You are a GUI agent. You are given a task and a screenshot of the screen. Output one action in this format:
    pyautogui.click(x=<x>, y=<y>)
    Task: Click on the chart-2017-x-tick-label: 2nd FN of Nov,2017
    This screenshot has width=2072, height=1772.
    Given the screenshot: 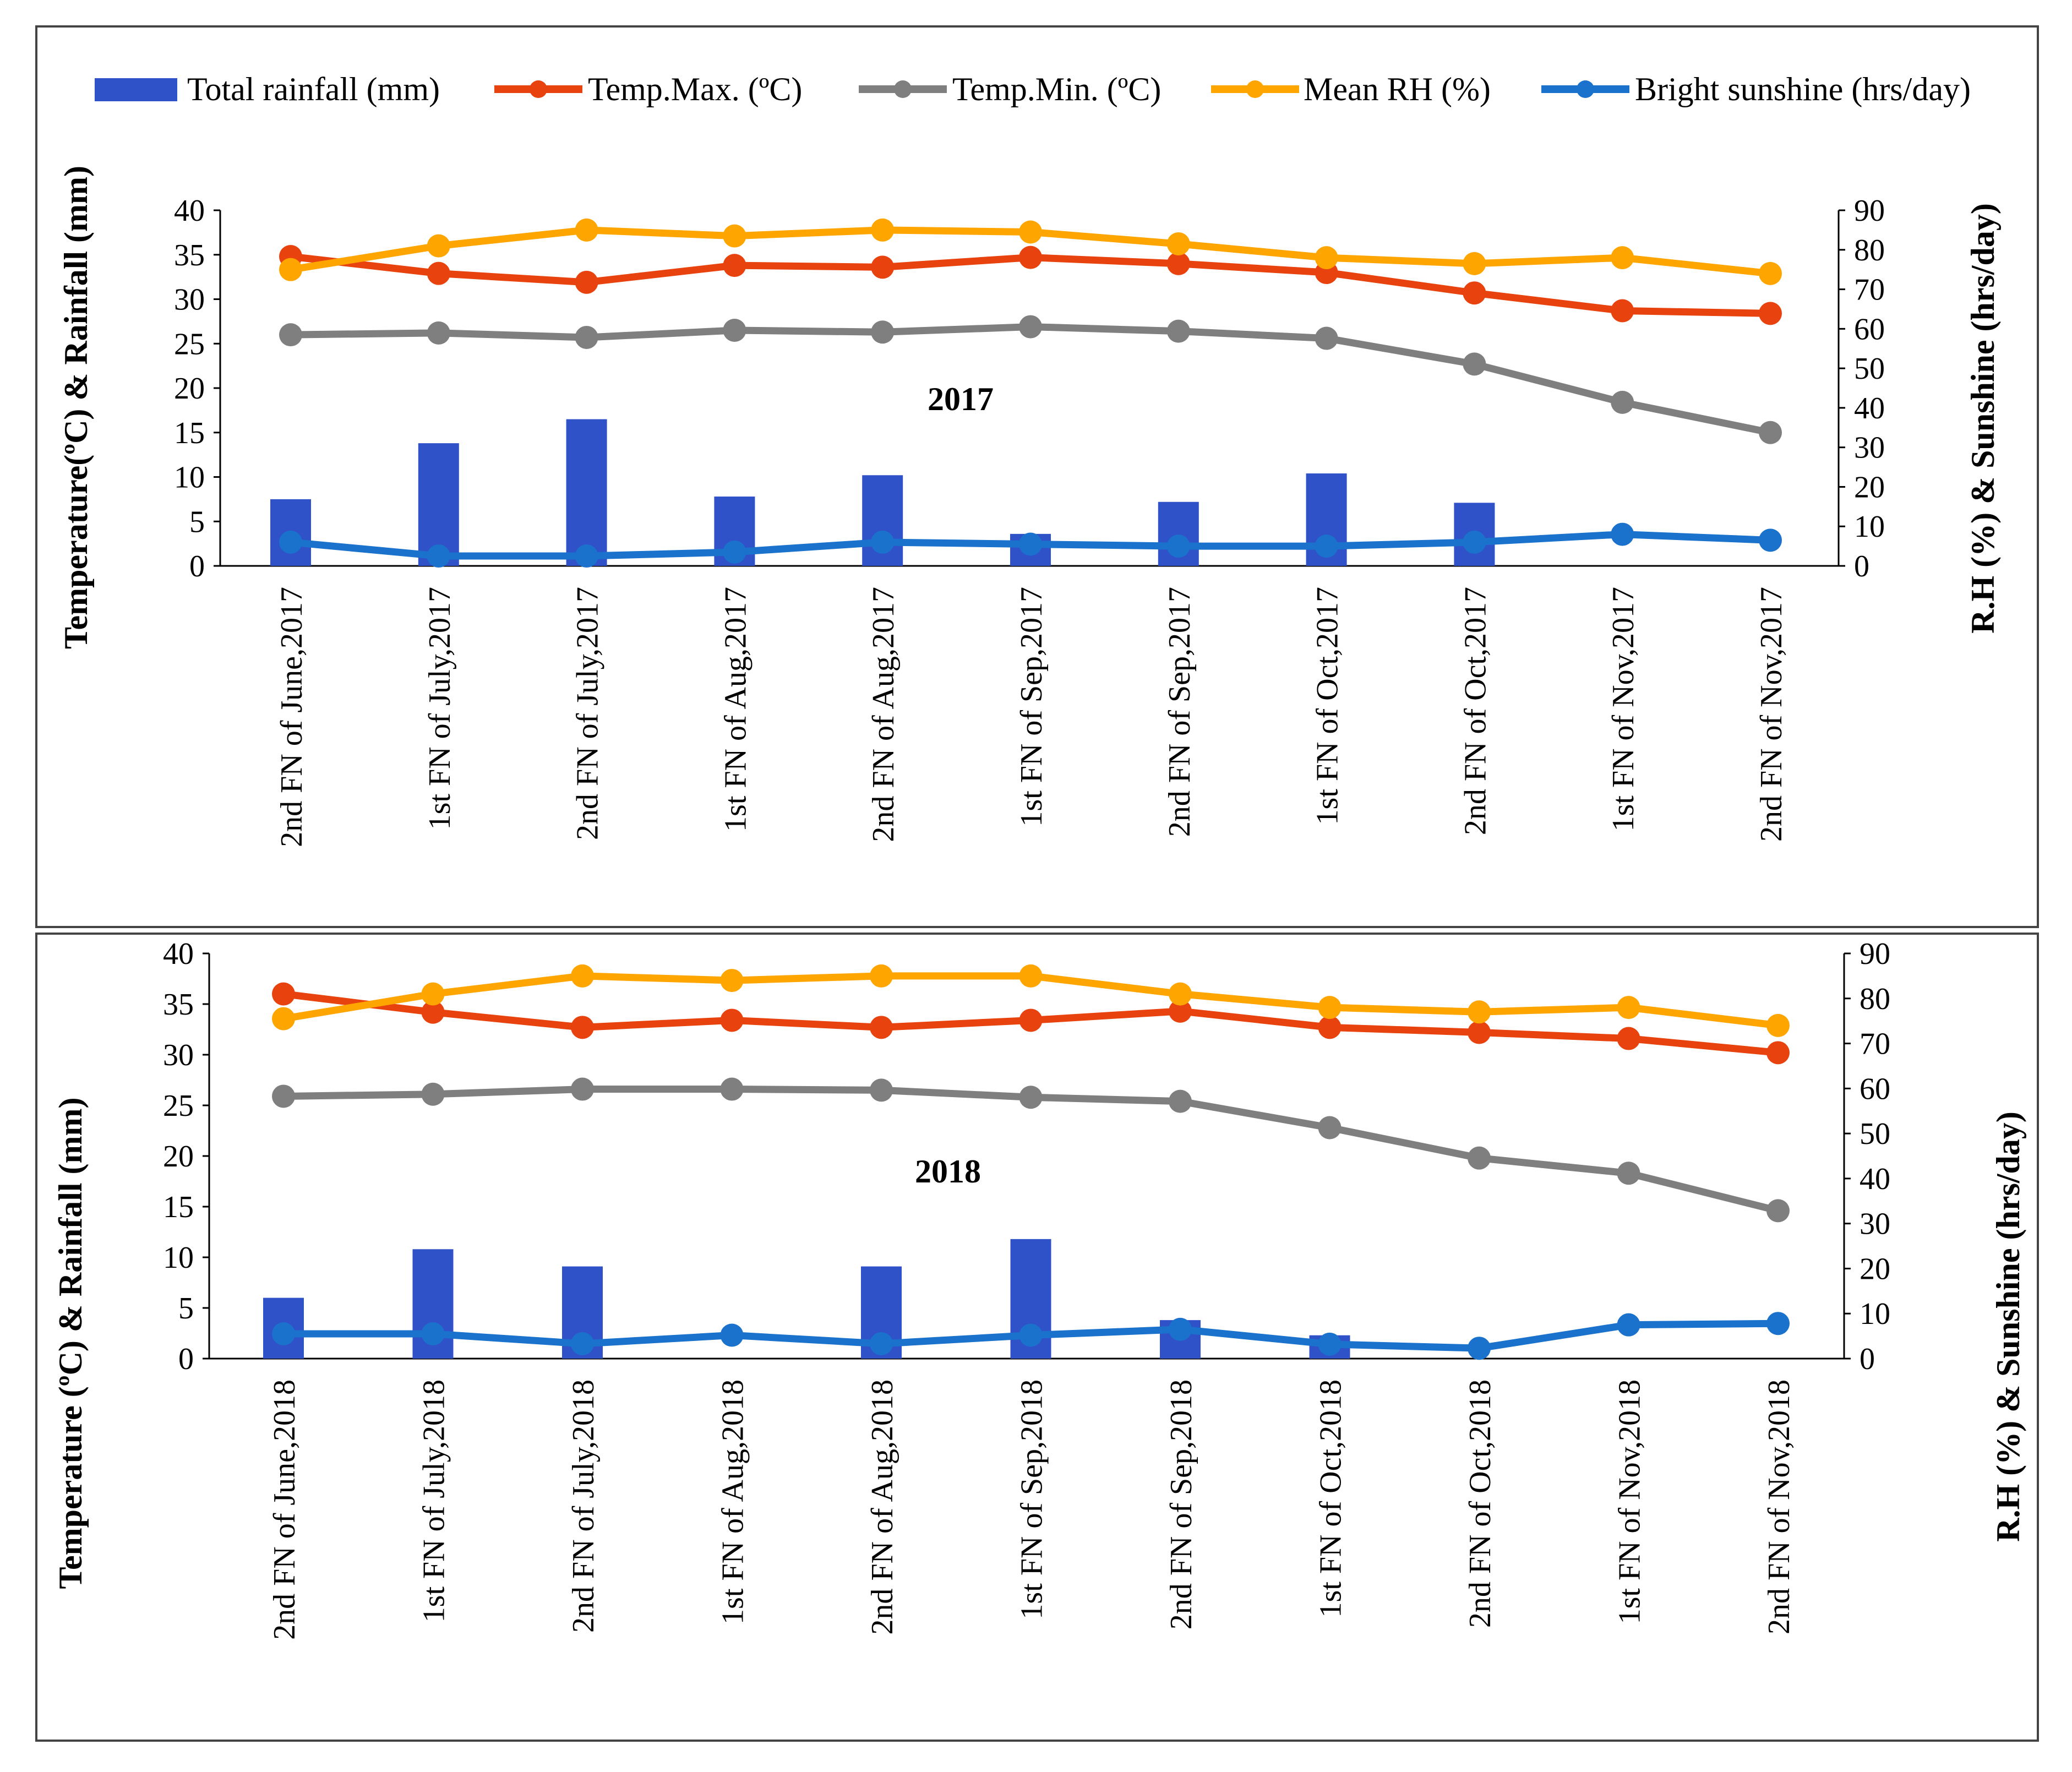 What is the action you would take?
    pyautogui.click(x=1771, y=714)
    